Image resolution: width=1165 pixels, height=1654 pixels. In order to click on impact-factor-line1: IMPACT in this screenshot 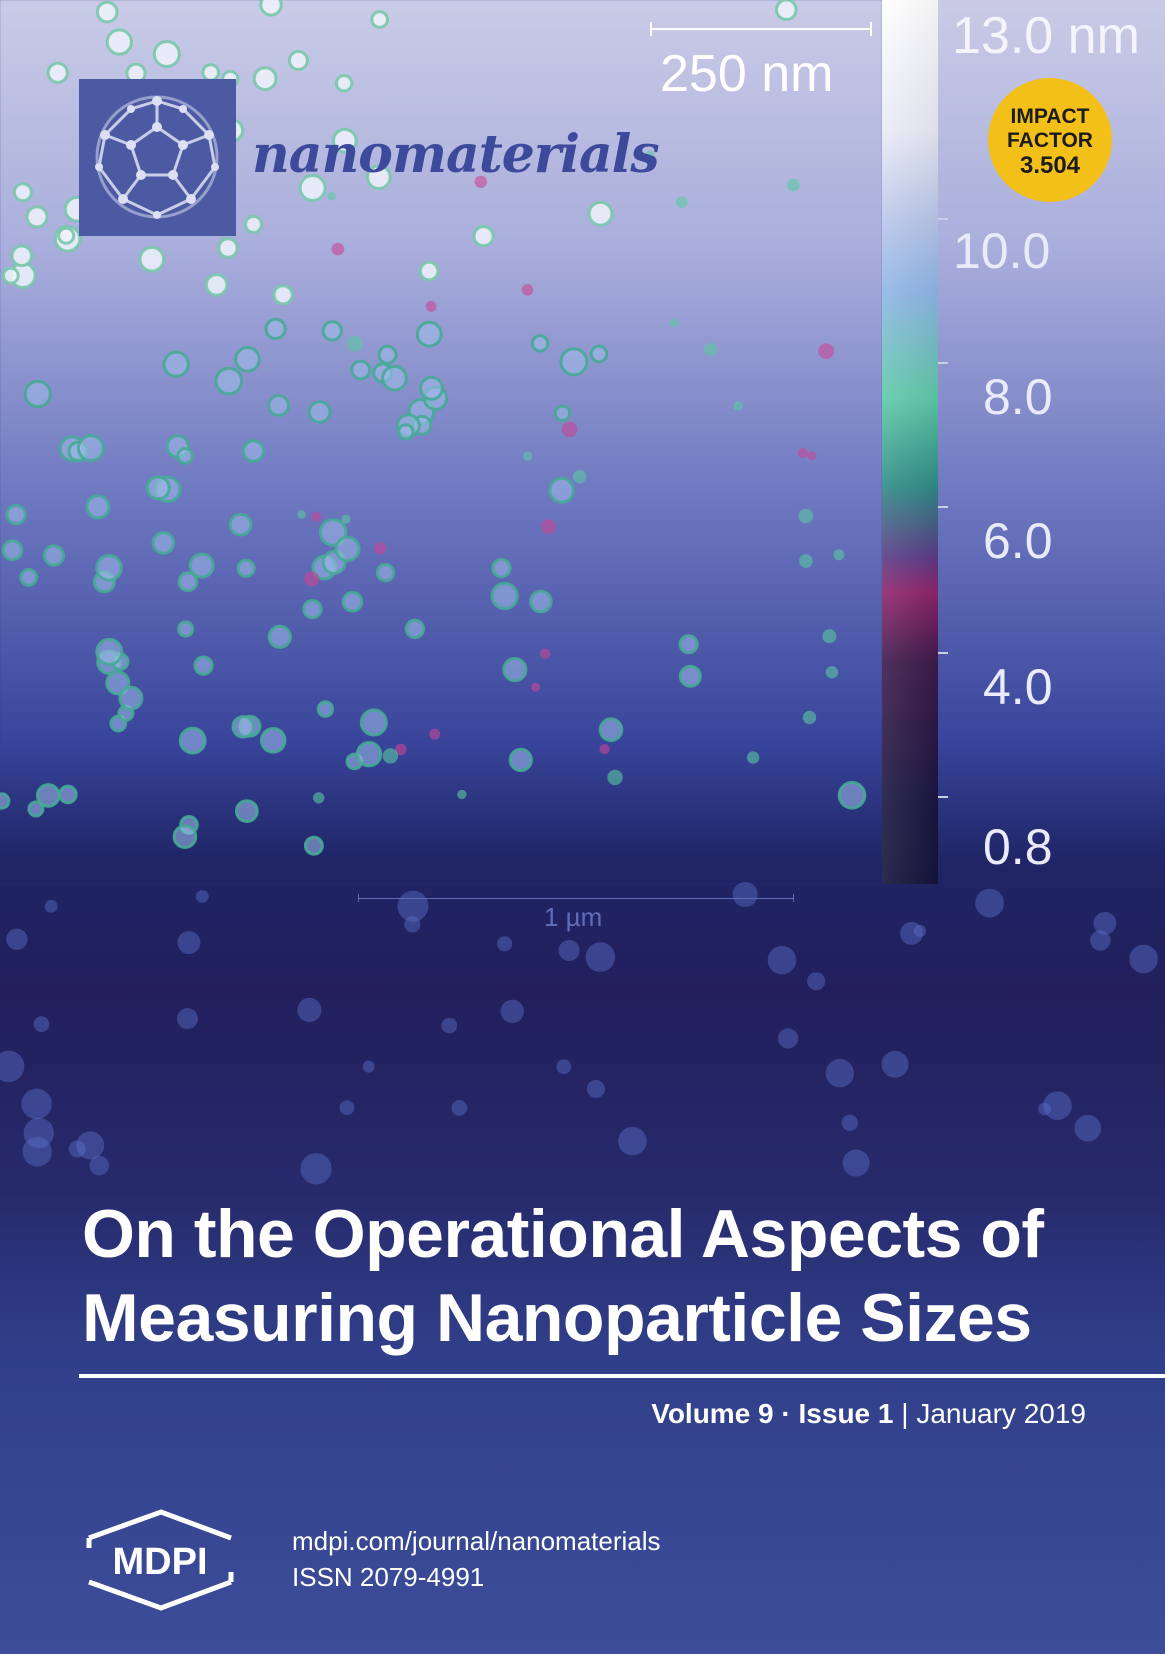, I will do `click(1050, 116)`.